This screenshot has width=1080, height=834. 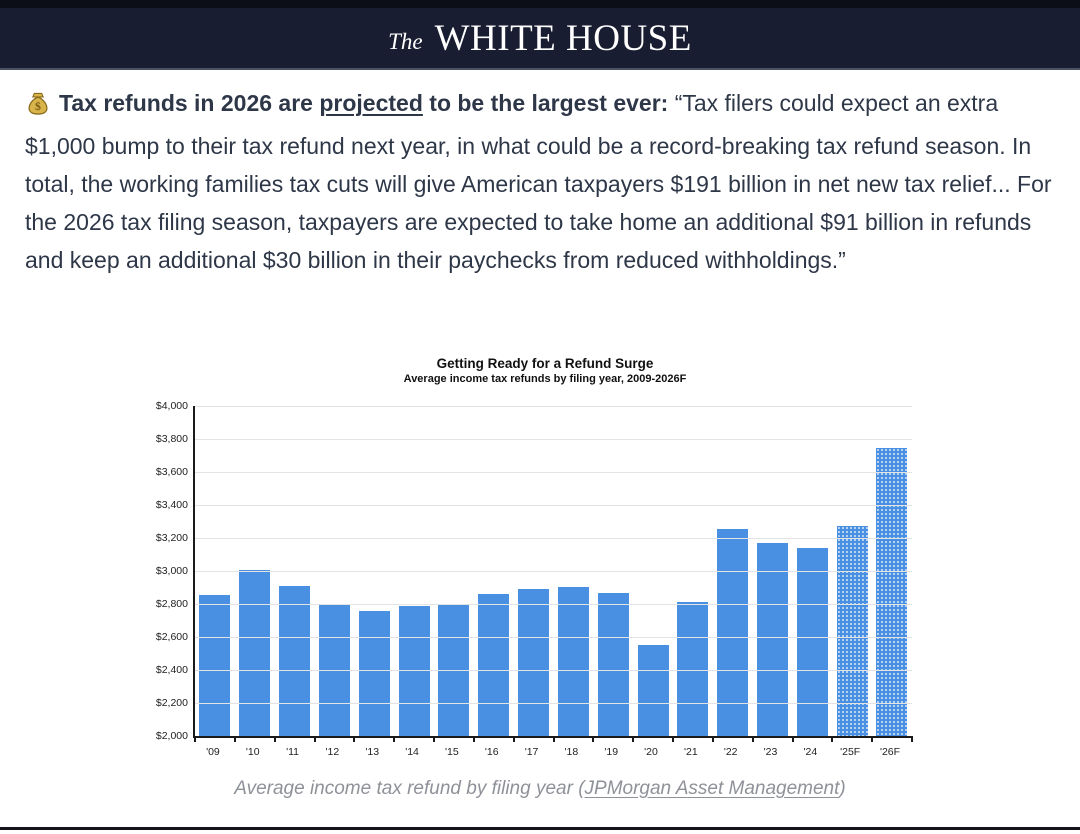 I want to click on x-axis-label: '11, so click(x=293, y=752).